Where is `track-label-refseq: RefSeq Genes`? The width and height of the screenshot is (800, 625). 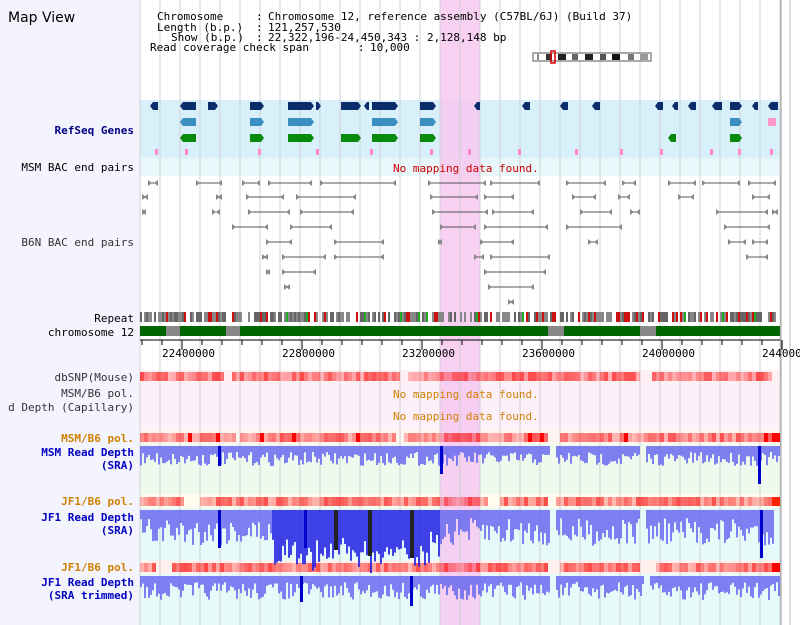 track-label-refseq: RefSeq Genes is located at coordinates (94, 130).